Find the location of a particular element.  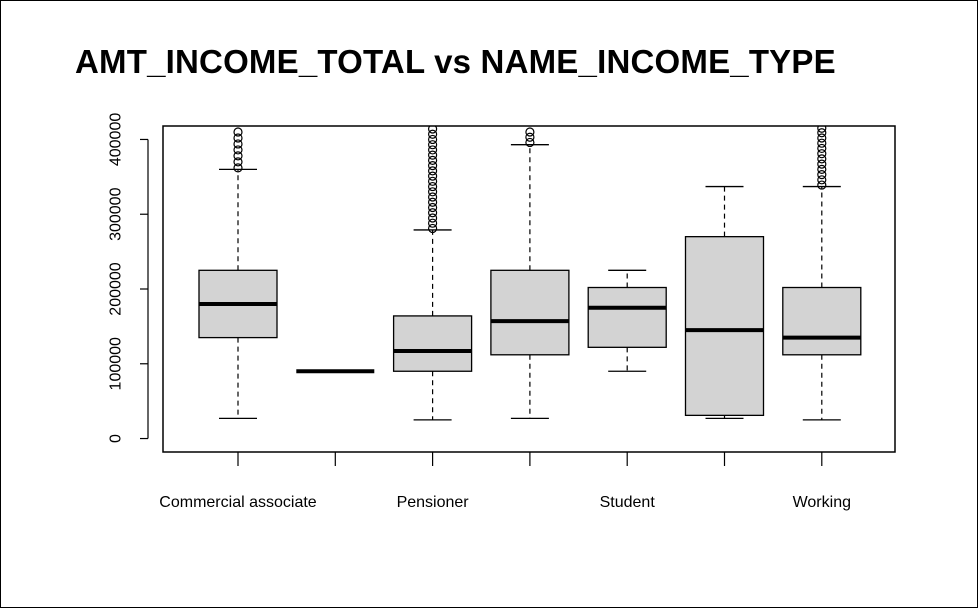

y-tick-label: 0 is located at coordinates (116, 438).